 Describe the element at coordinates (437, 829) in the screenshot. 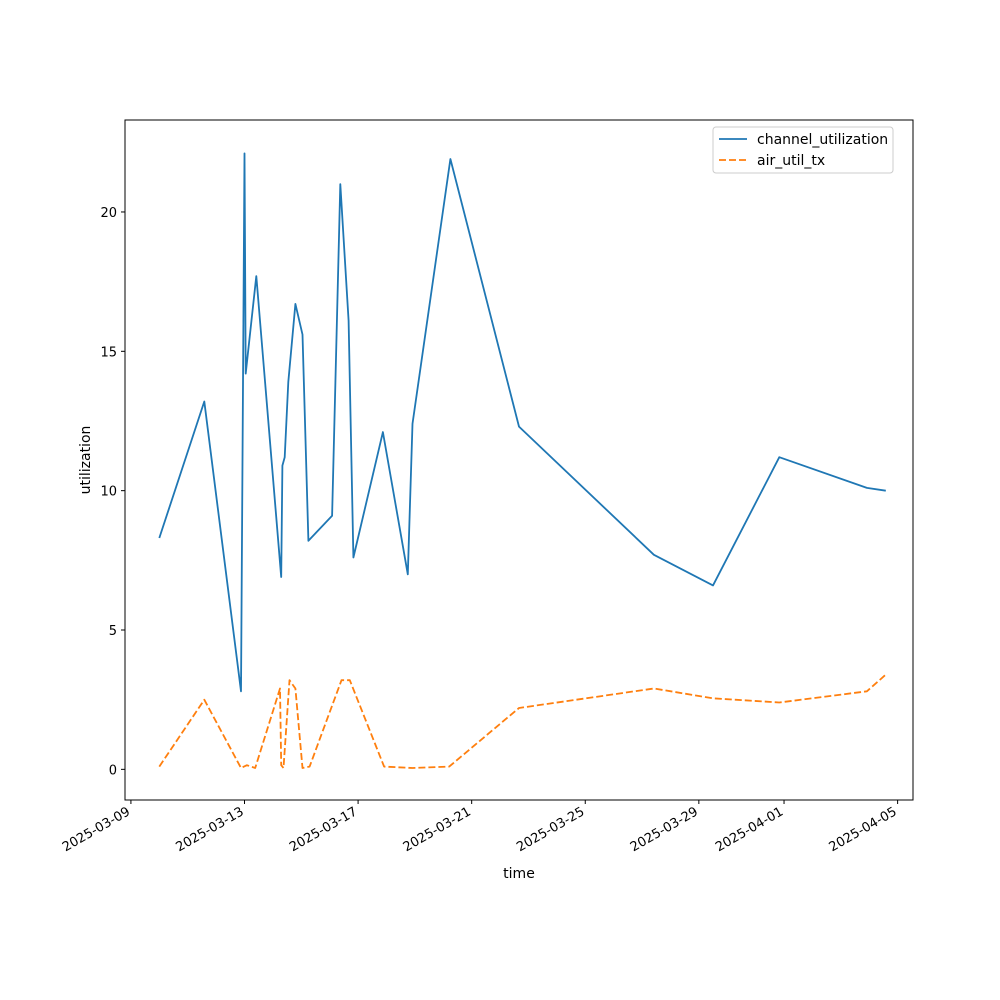

I see `x-tick-label: 2025-03-21` at that location.